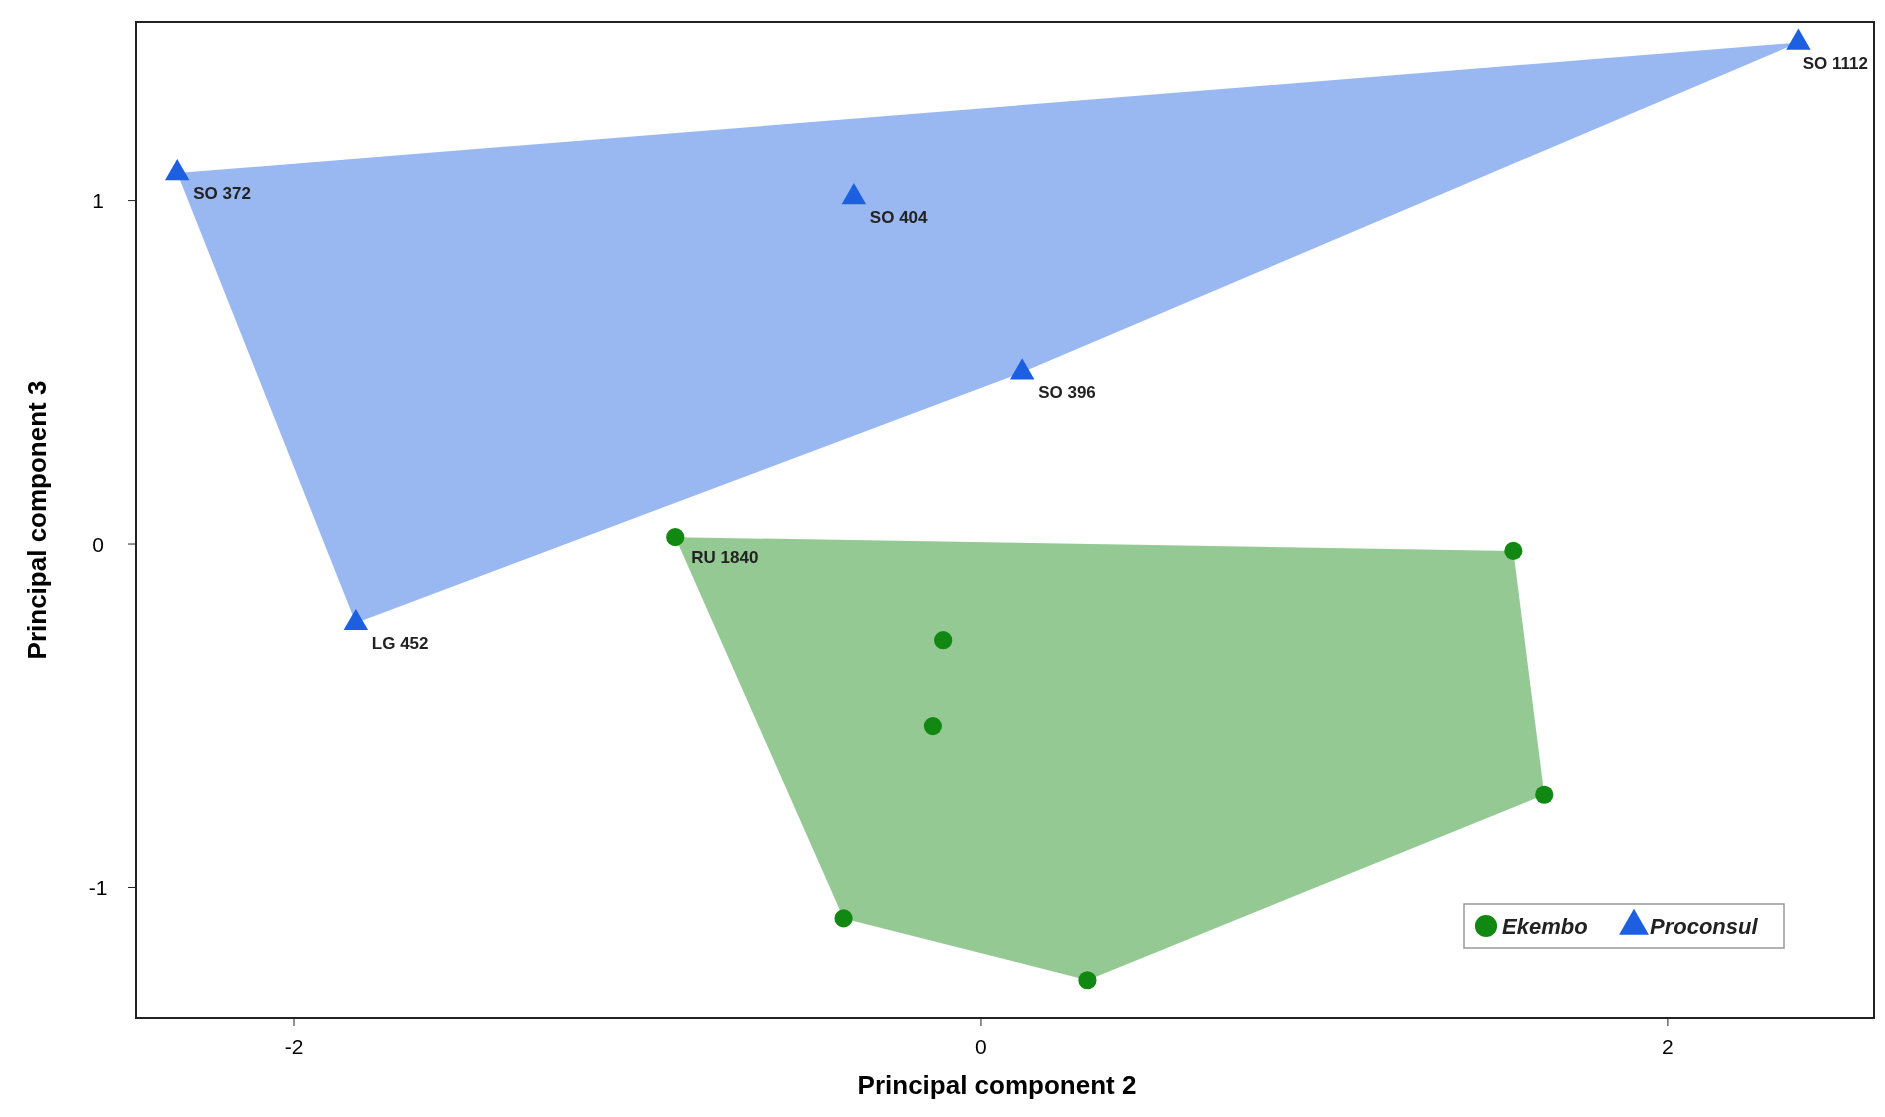 Image resolution: width=1885 pixels, height=1117 pixels. What do you see at coordinates (1668, 1046) in the screenshot?
I see `x-tick-label: 2` at bounding box center [1668, 1046].